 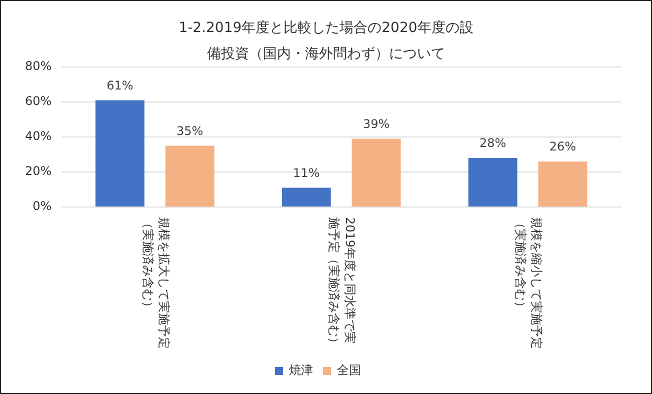 What do you see at coordinates (38, 136) in the screenshot?
I see `y-tick-label: 40%` at bounding box center [38, 136].